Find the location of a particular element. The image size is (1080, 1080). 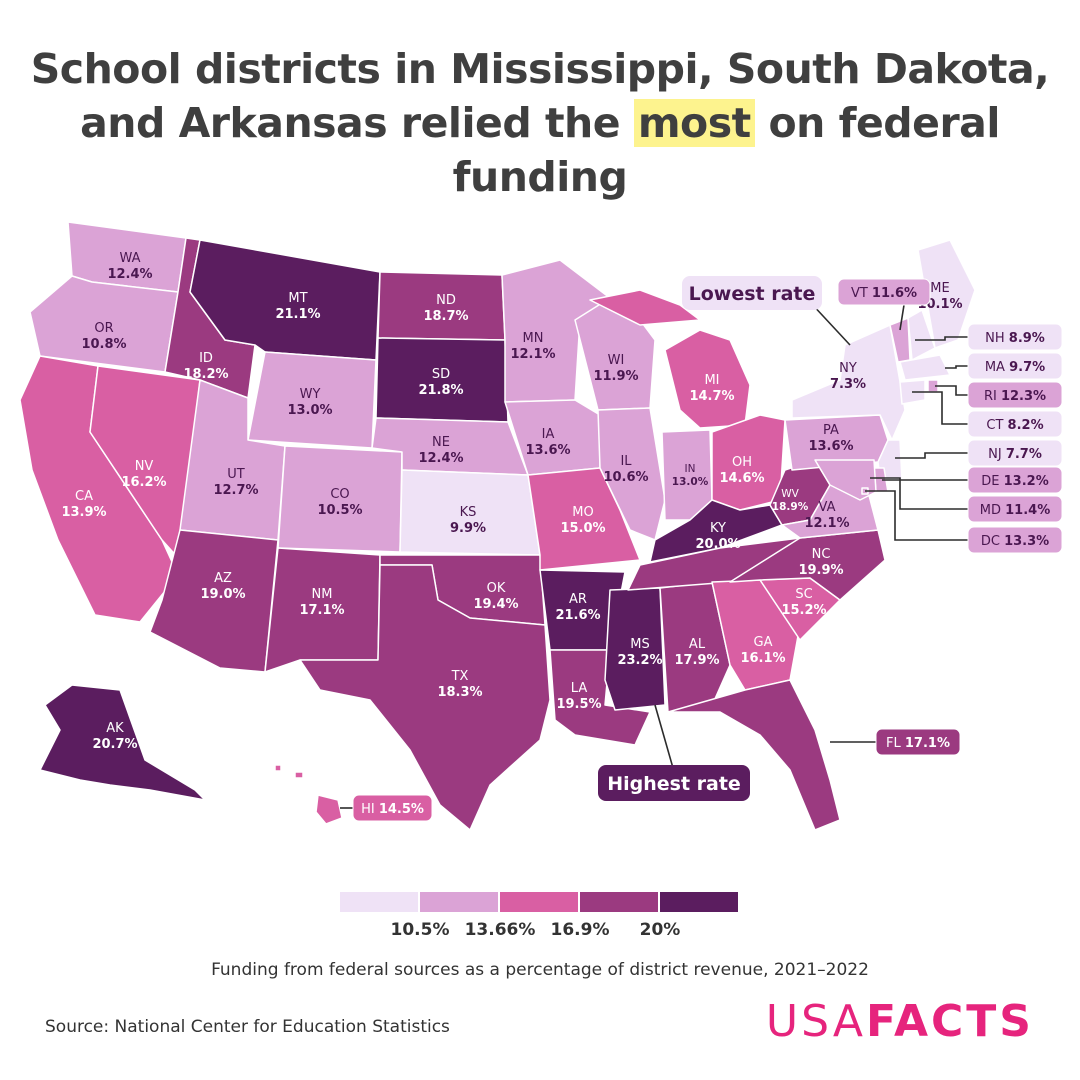

label-mi: MI 14.7% is located at coordinates (711, 388).